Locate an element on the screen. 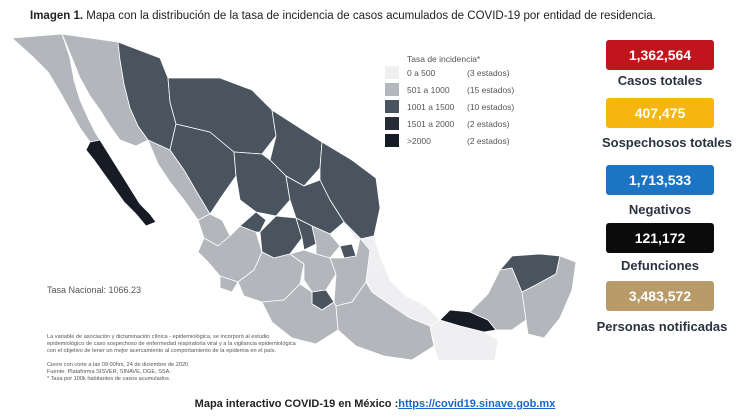 The height and width of the screenshot is (419, 750). legend-range: 1001 a 1500 is located at coordinates (431, 107).